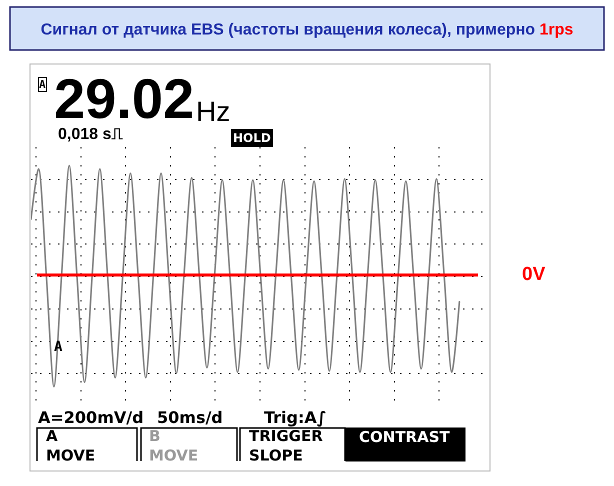  I want to click on chart-title: Сигнал от датчика EBS (частоты вращения колеса), примерно 1rps, so click(307, 30).